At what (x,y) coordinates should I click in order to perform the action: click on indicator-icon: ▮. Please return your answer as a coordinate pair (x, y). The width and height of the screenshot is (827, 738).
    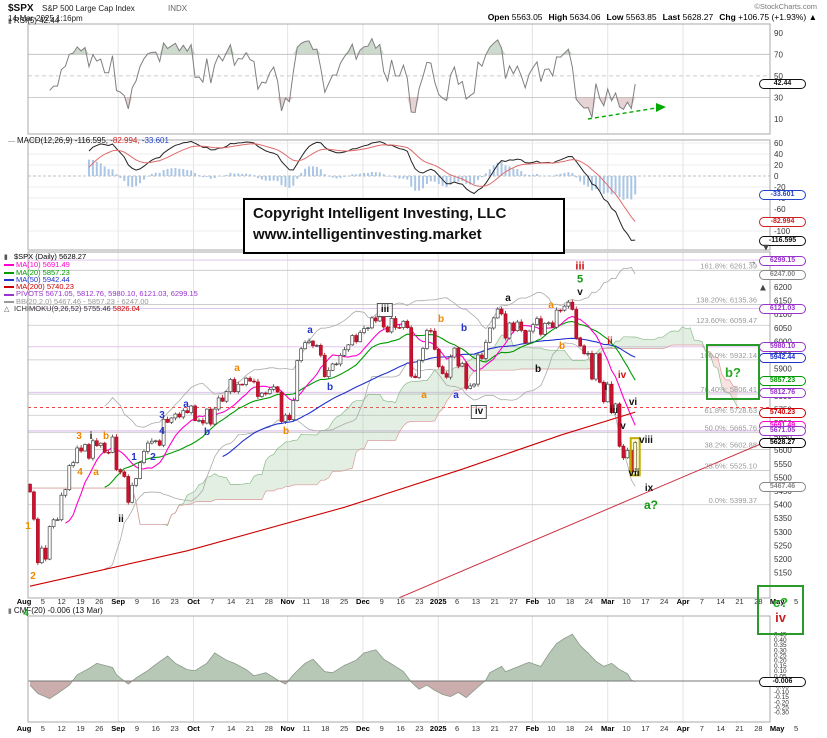
    Looking at the image, I should click on (10, 611).